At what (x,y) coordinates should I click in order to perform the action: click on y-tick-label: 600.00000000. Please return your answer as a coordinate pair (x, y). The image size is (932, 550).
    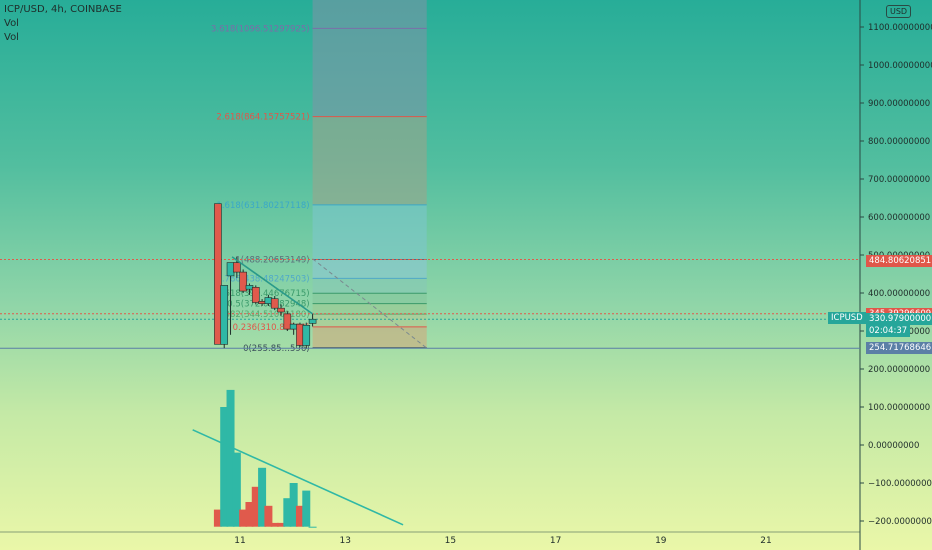
    Looking at the image, I should click on (899, 218).